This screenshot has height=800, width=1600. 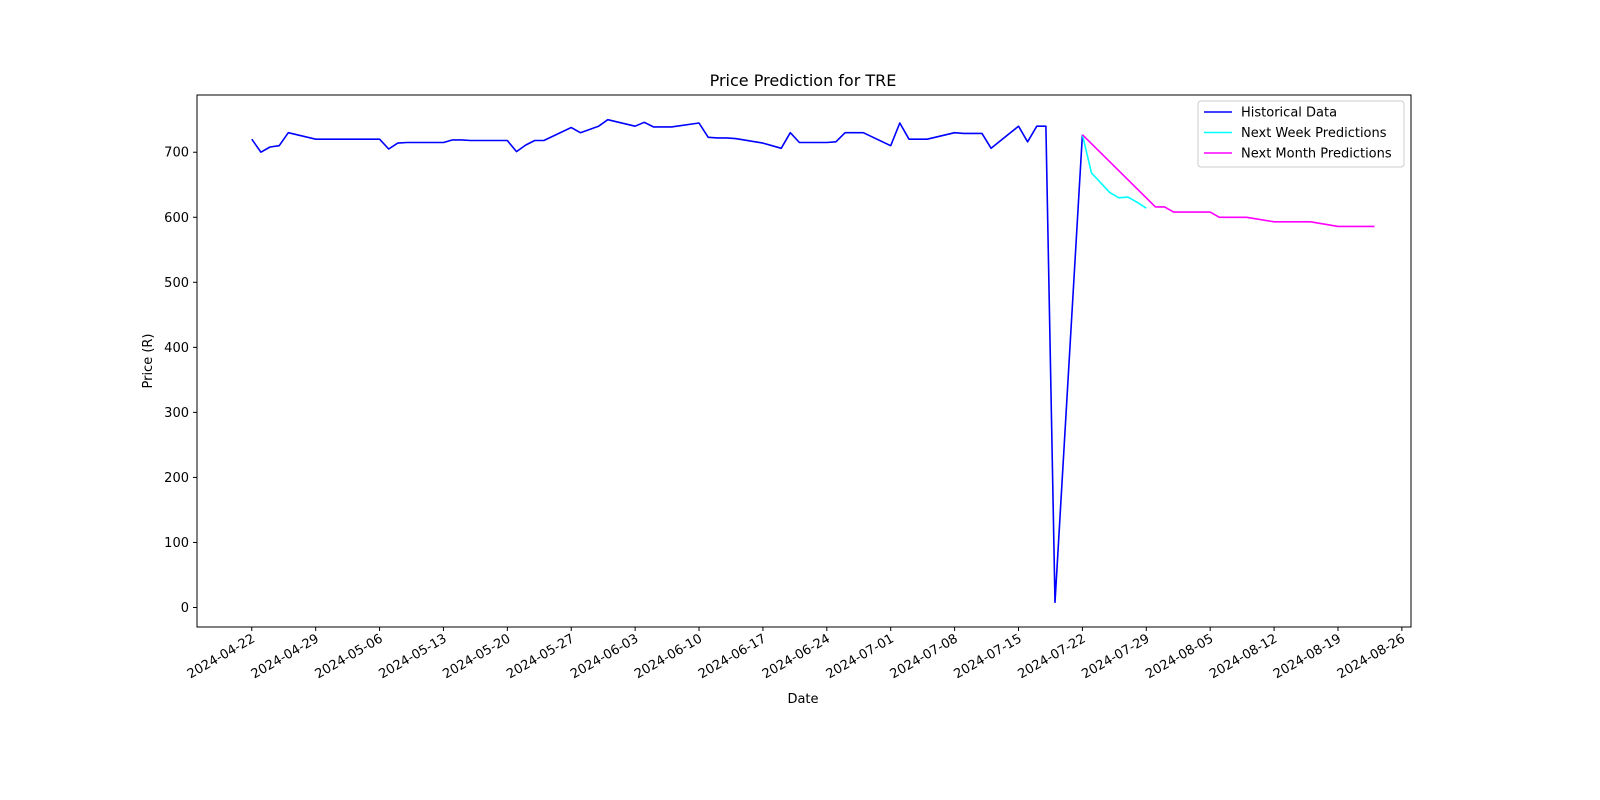 What do you see at coordinates (1371, 656) in the screenshot?
I see `x-tick-label: 2024-08-26` at bounding box center [1371, 656].